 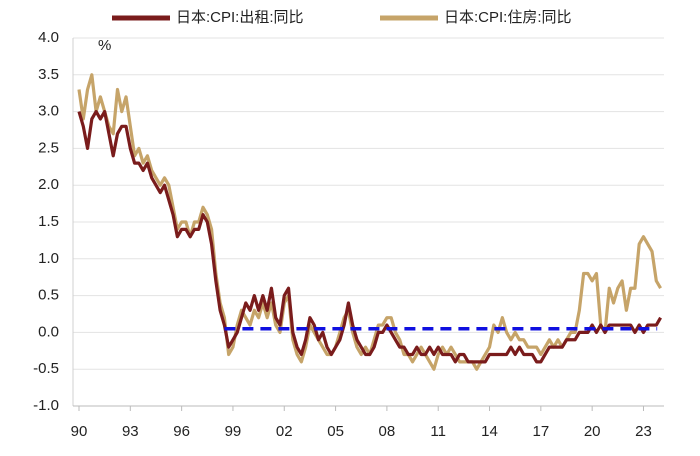 I want to click on x-tick-label: 99, so click(x=233, y=431).